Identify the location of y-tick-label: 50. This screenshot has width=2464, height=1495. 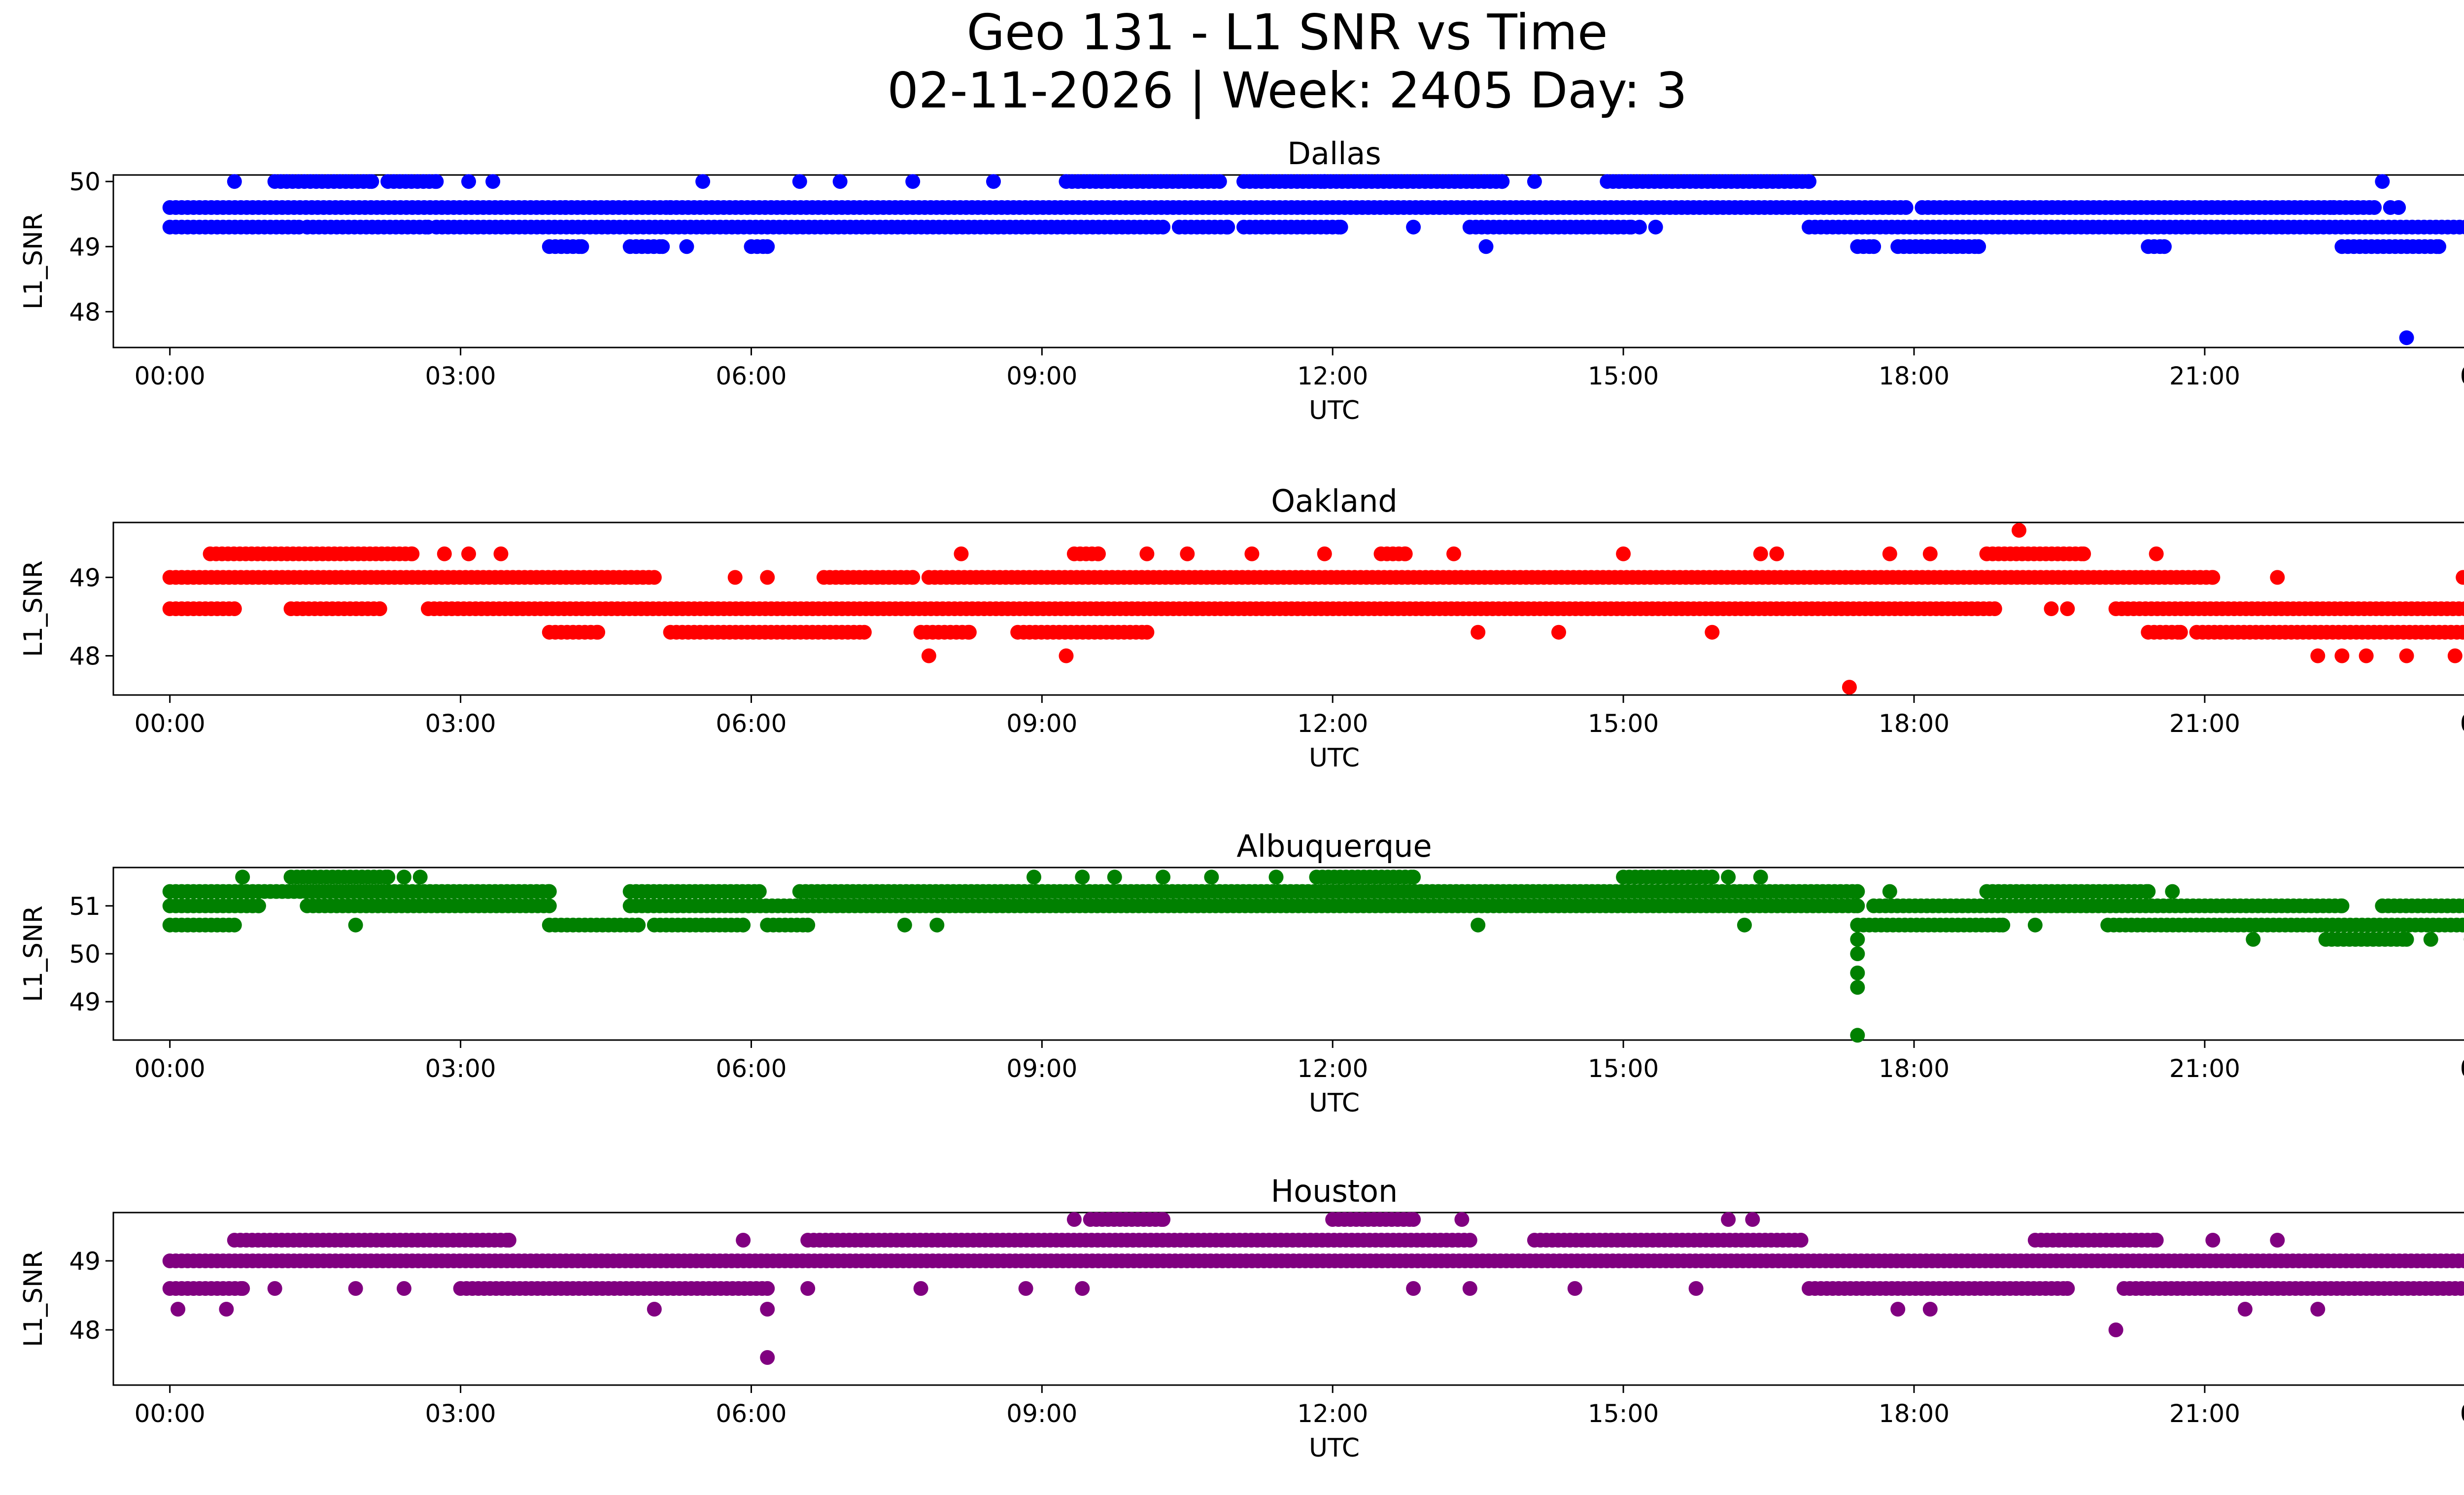
(85, 954).